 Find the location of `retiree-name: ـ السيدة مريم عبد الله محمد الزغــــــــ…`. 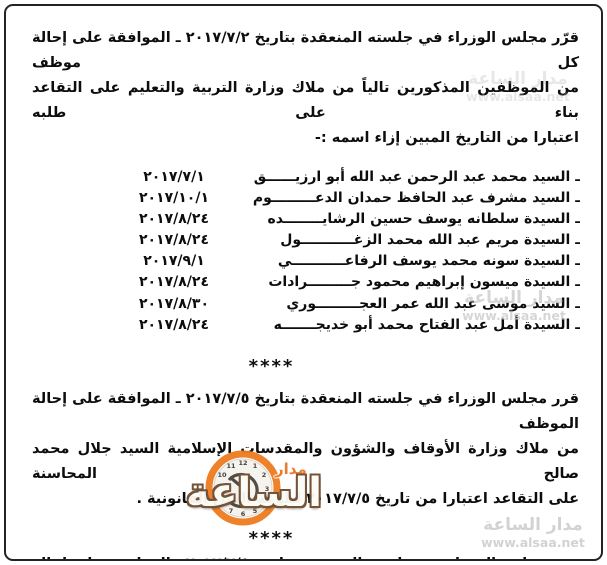

retiree-name: ـ السيدة مريم عبد الله محمد الزغــــــــ… is located at coordinates (430, 240).